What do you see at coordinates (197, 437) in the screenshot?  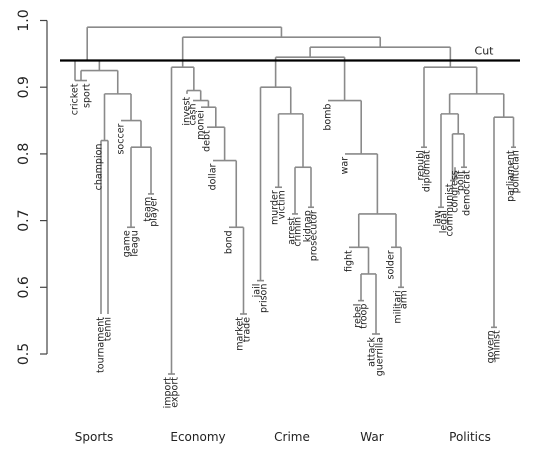 I see `group-label-economy: Economy` at bounding box center [197, 437].